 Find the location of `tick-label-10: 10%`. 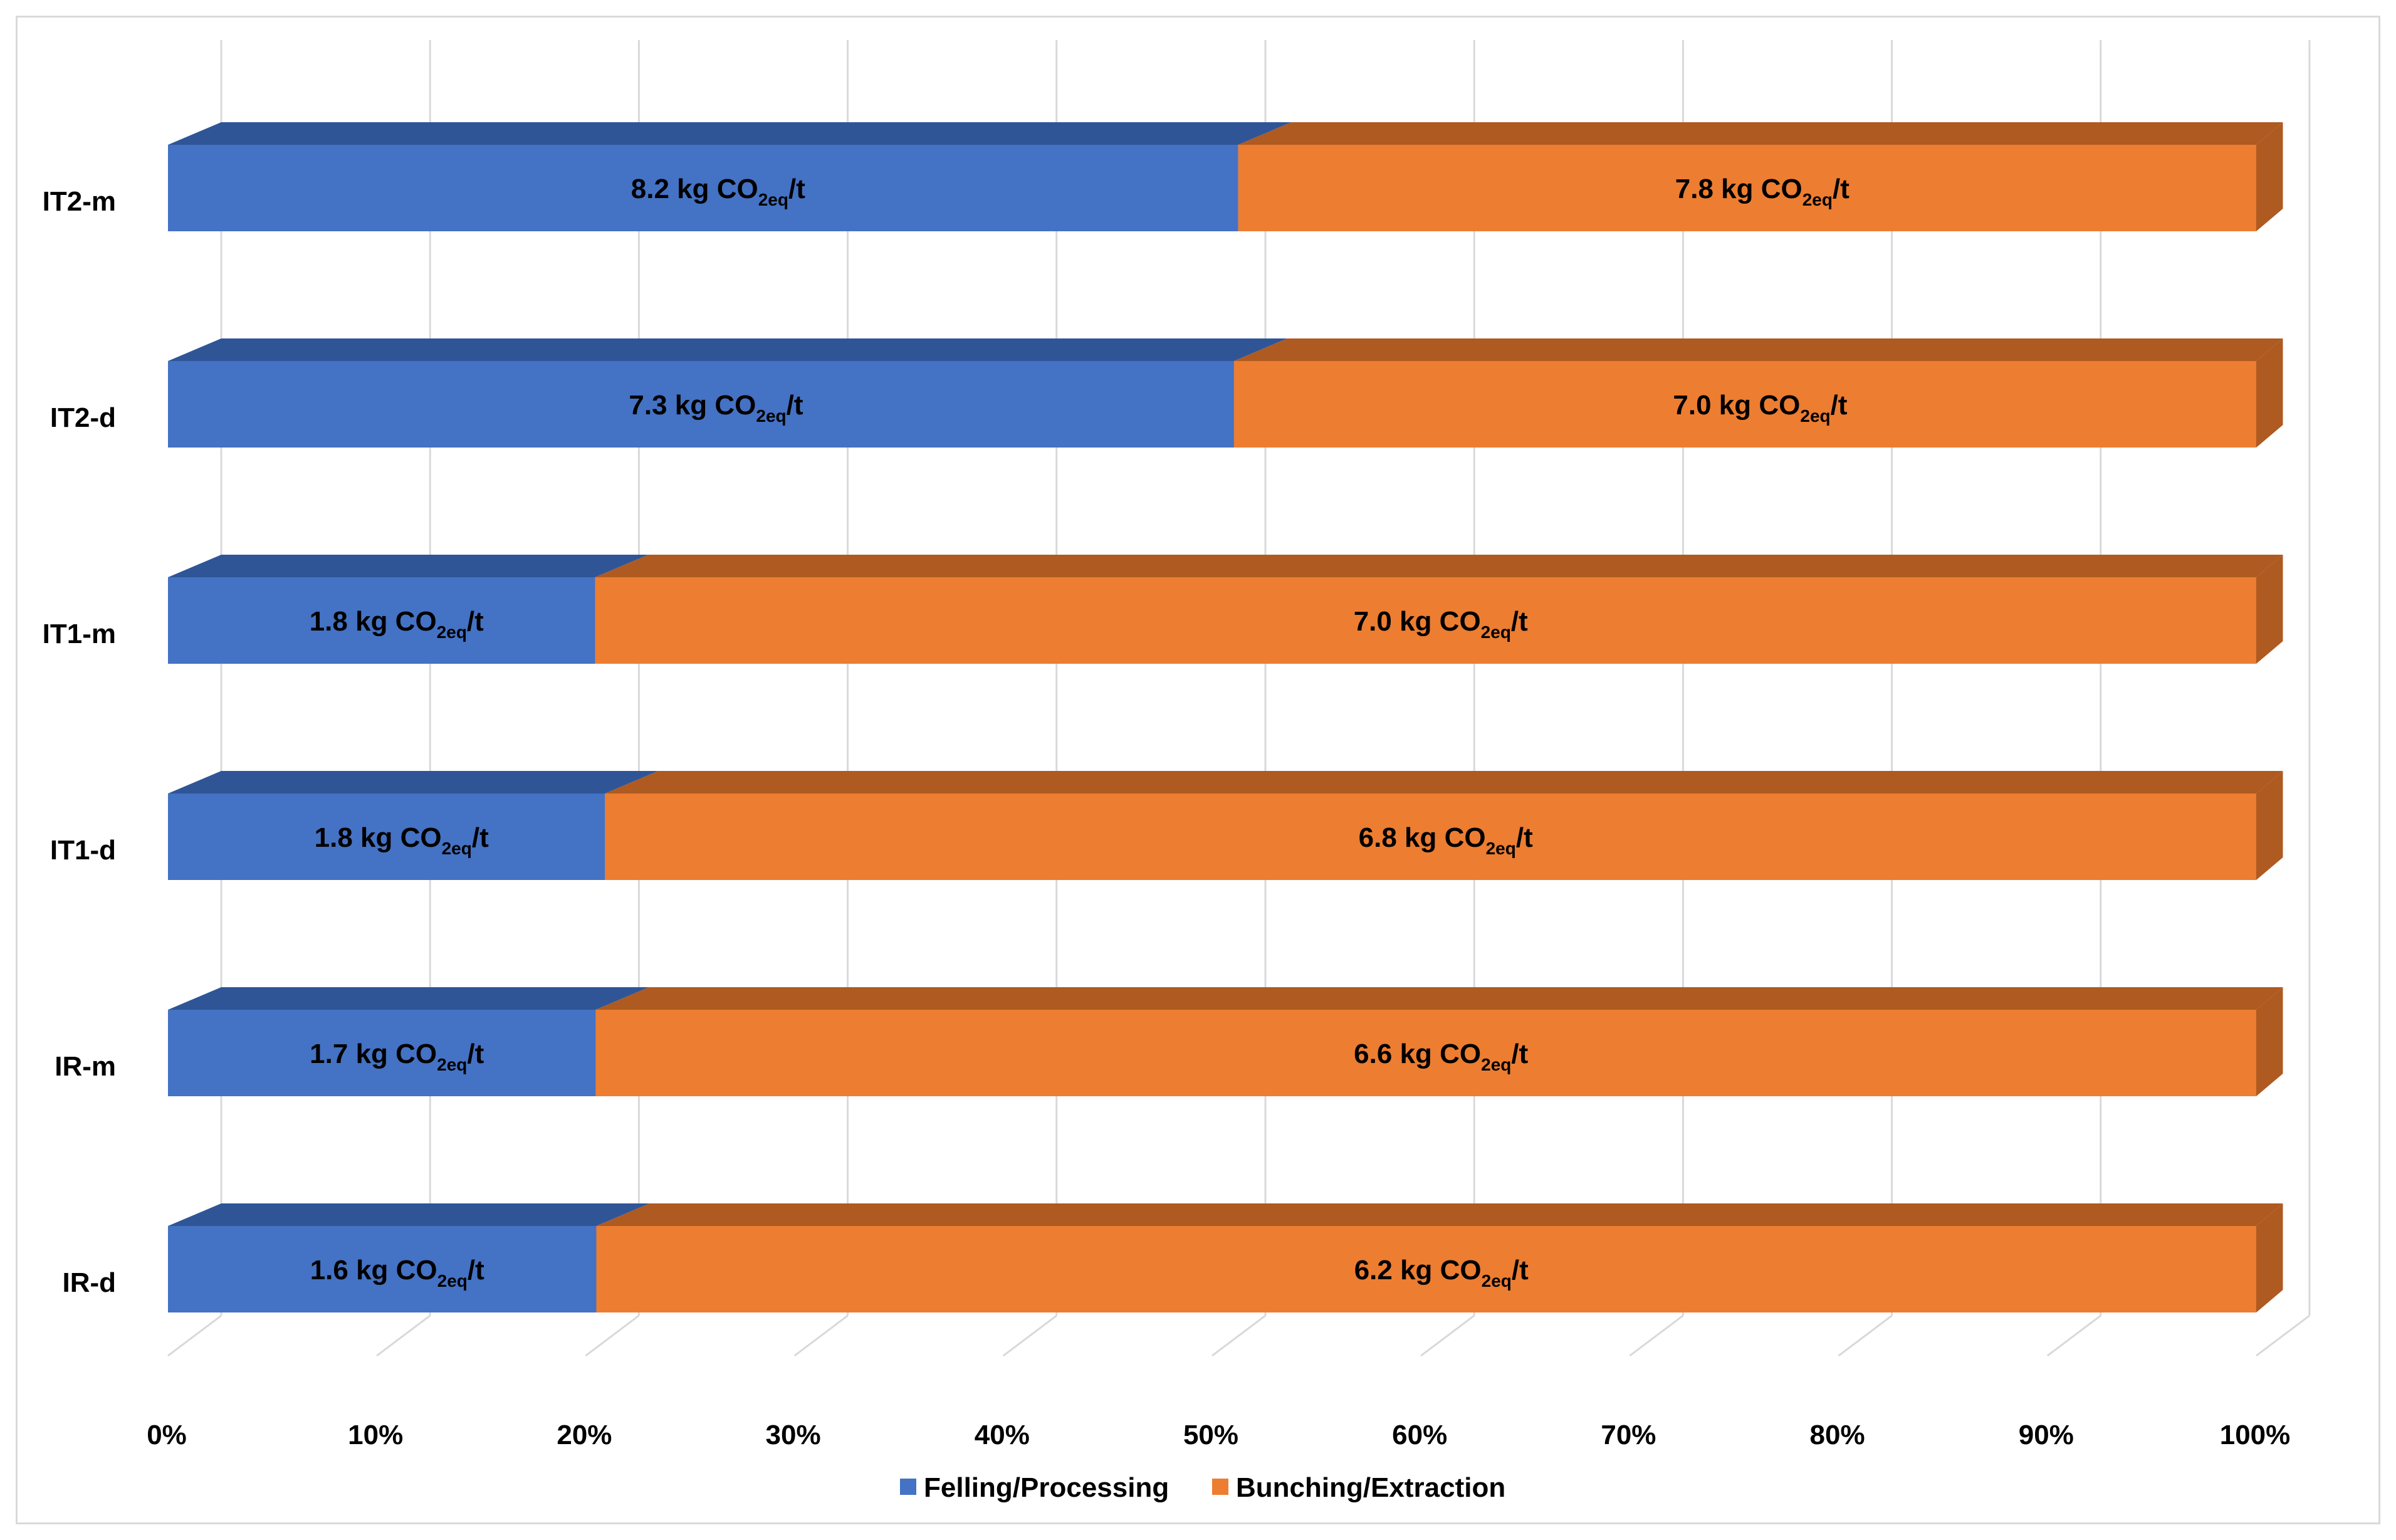

tick-label-10: 10% is located at coordinates (375, 1435).